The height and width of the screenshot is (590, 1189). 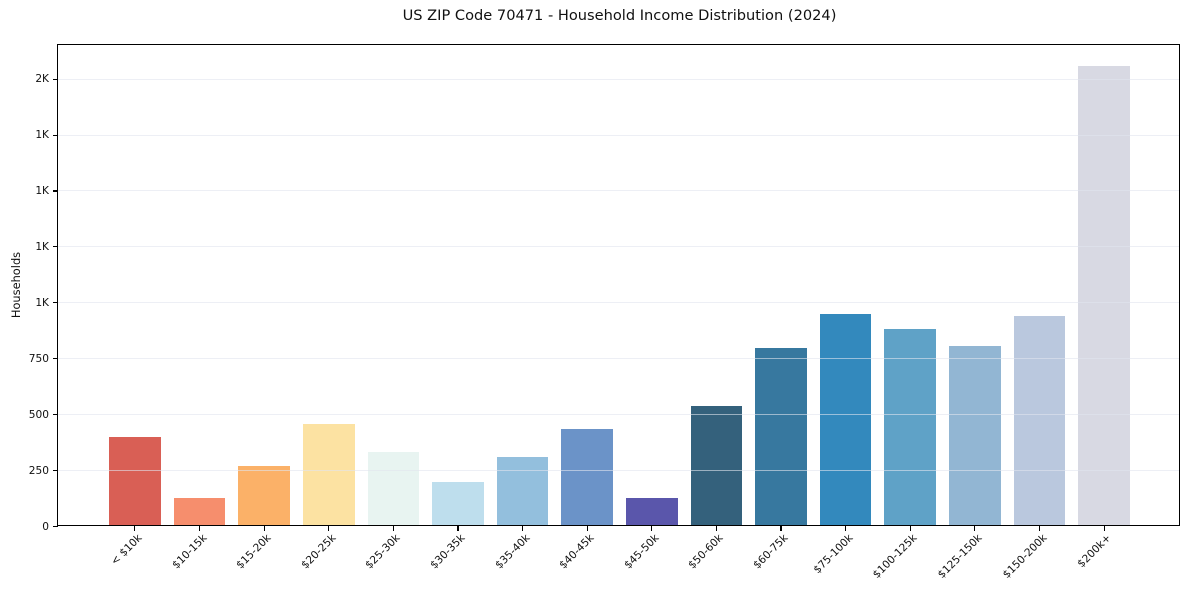 What do you see at coordinates (38, 358) in the screenshot?
I see `y-tick-label: 750` at bounding box center [38, 358].